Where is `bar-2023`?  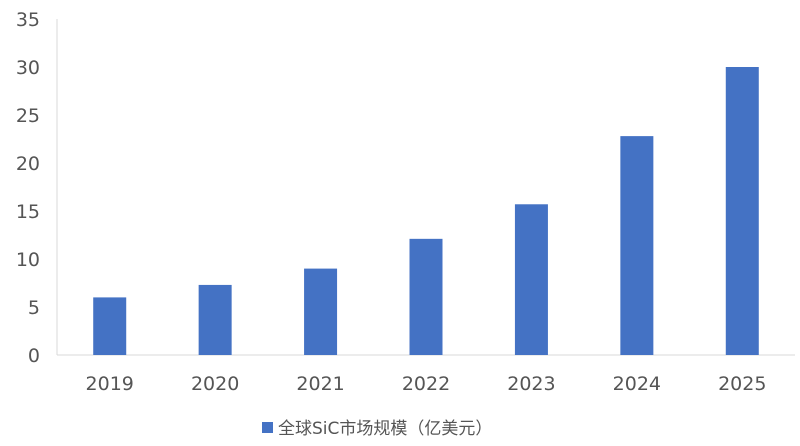
bar-2023 is located at coordinates (531, 279).